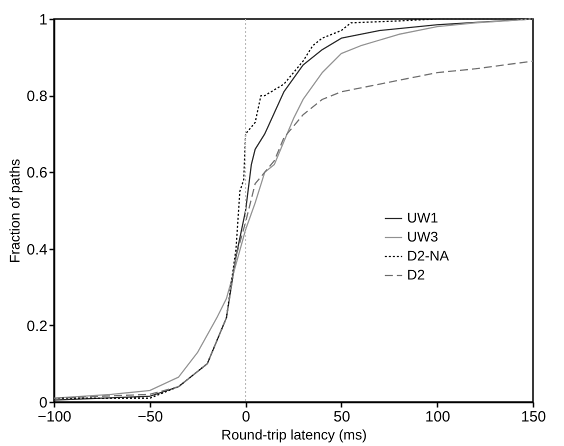 The image size is (564, 446). I want to click on y-tick-label: 0.8, so click(37, 97).